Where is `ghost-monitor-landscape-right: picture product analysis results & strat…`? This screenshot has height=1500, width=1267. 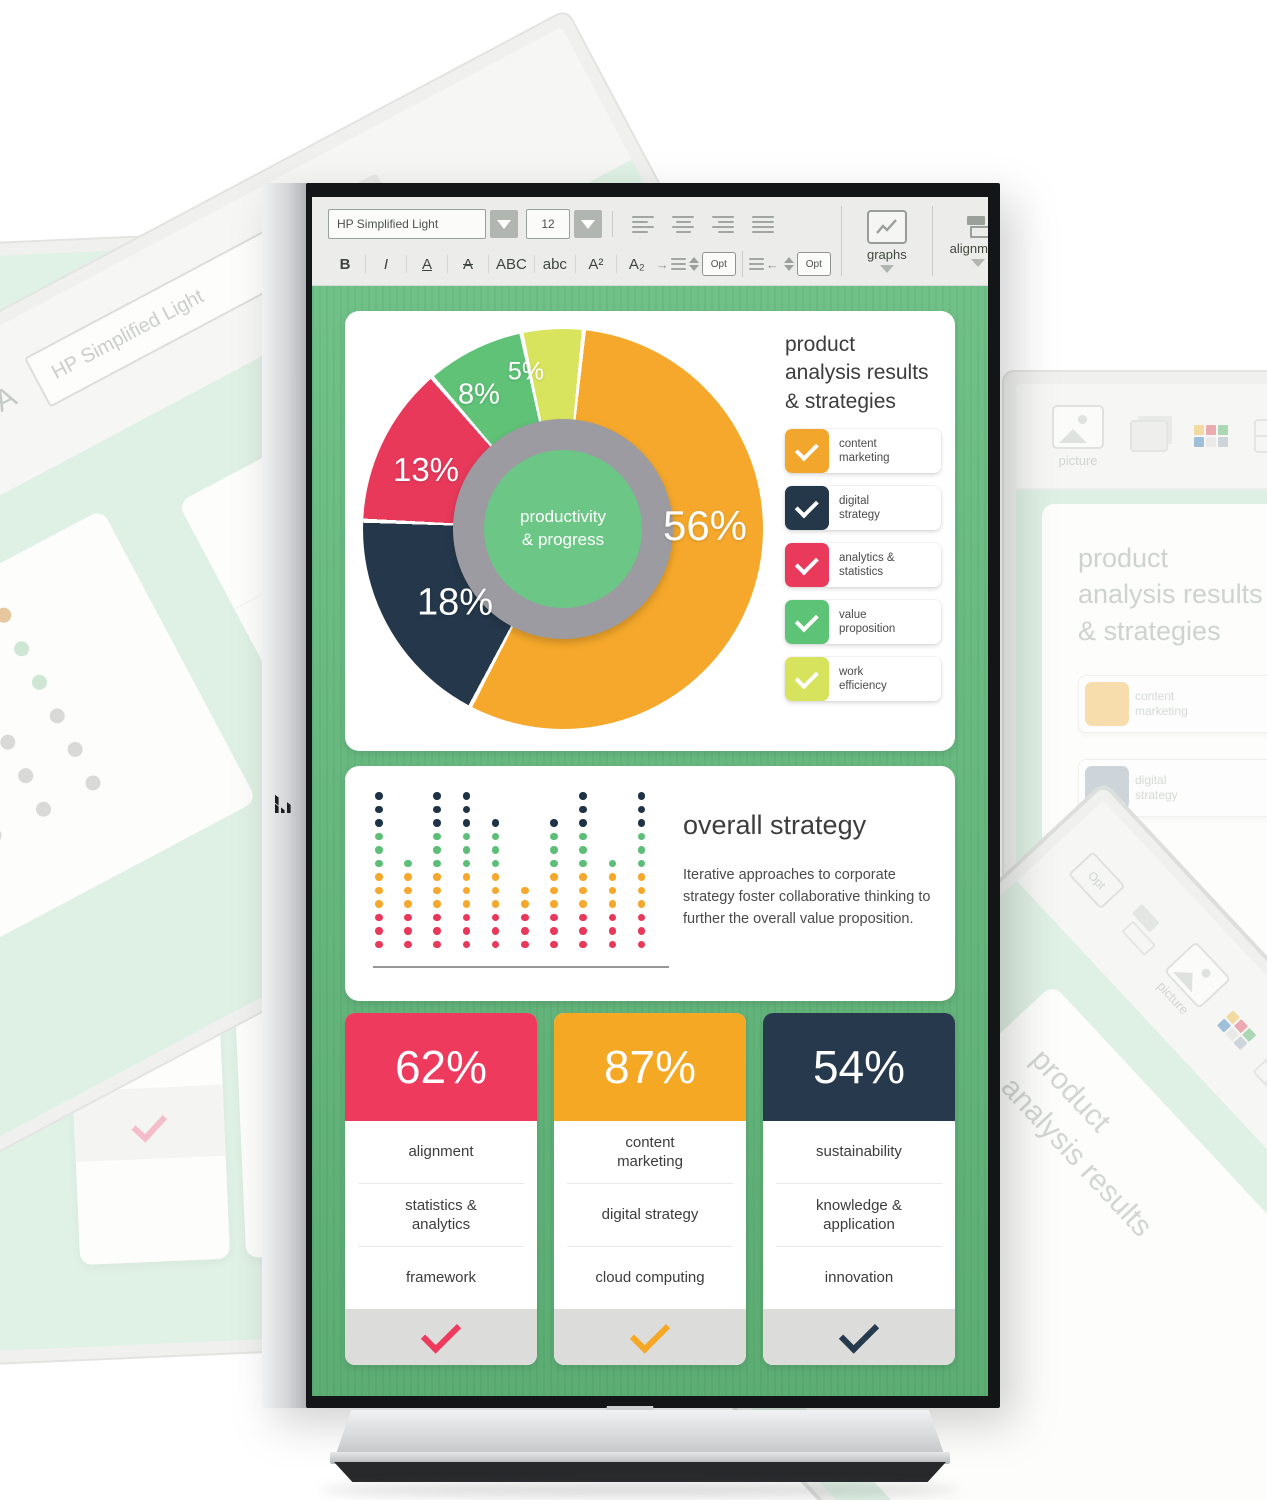
ghost-monitor-landscape-right: picture product analysis results & strat… is located at coordinates (1134, 803).